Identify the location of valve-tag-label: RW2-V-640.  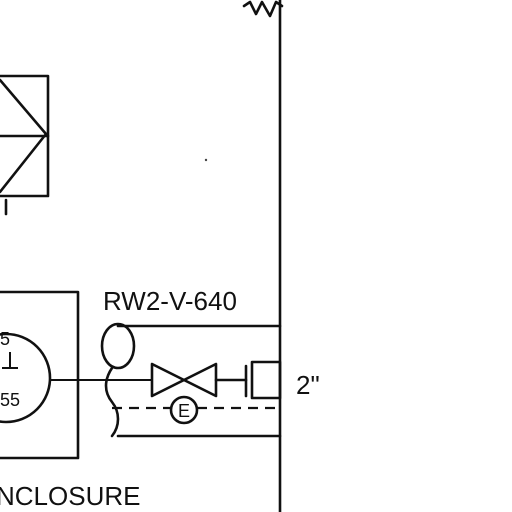
(170, 301).